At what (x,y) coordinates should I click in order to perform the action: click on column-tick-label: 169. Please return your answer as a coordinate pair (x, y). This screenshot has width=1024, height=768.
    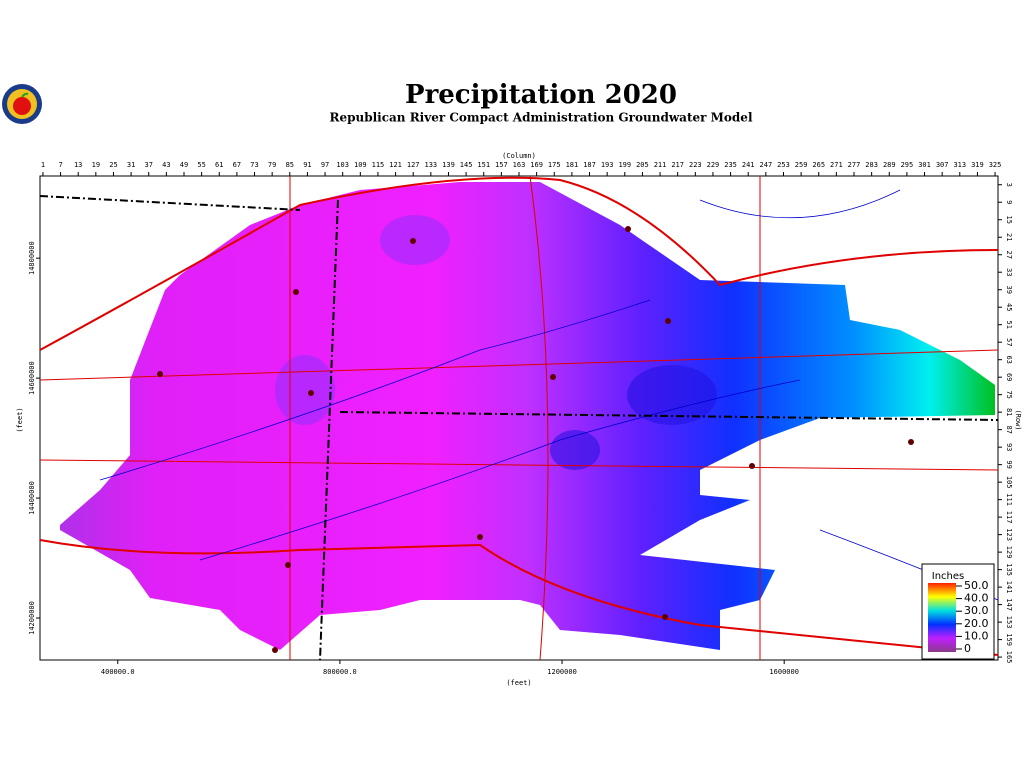
    Looking at the image, I should click on (536, 165).